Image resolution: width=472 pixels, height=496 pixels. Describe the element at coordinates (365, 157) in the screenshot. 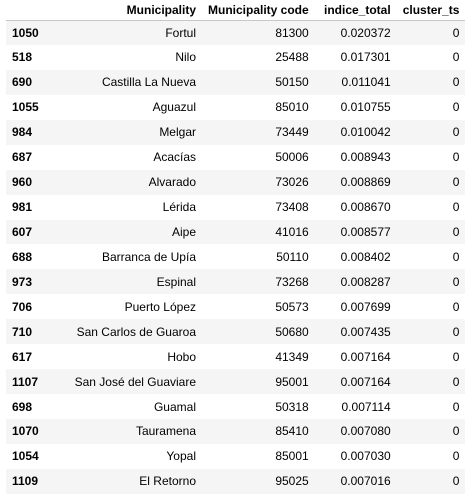

I see `cell-indice-total: 0.008943` at that location.